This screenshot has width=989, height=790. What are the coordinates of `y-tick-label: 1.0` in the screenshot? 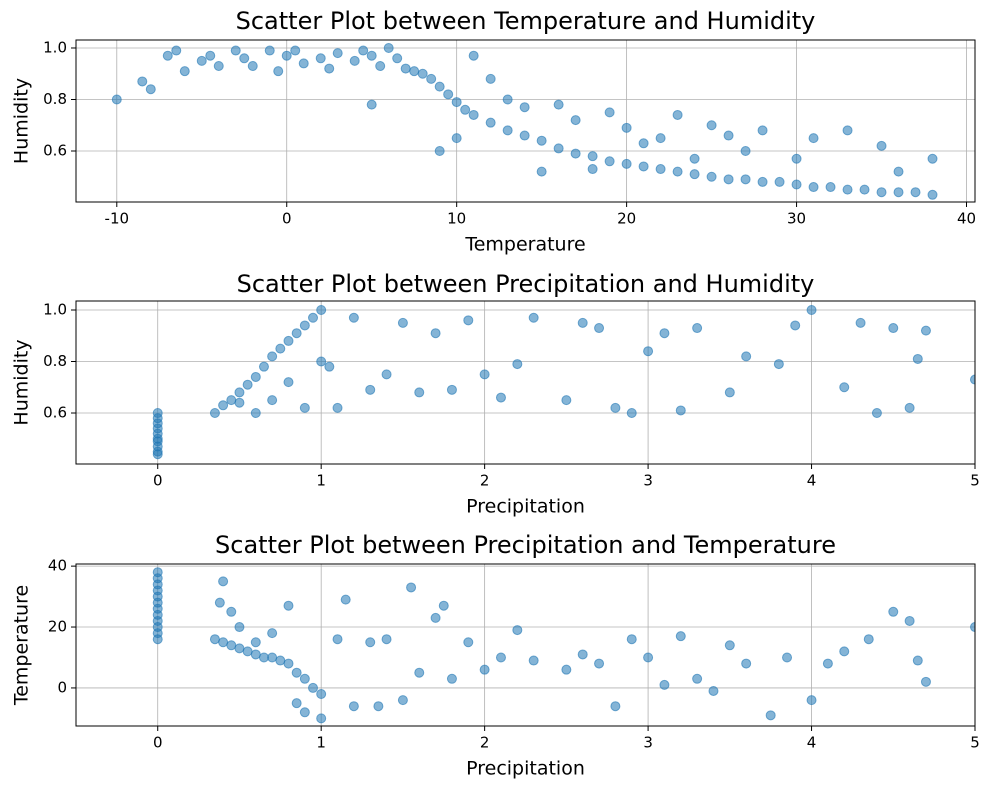 It's located at (55, 47).